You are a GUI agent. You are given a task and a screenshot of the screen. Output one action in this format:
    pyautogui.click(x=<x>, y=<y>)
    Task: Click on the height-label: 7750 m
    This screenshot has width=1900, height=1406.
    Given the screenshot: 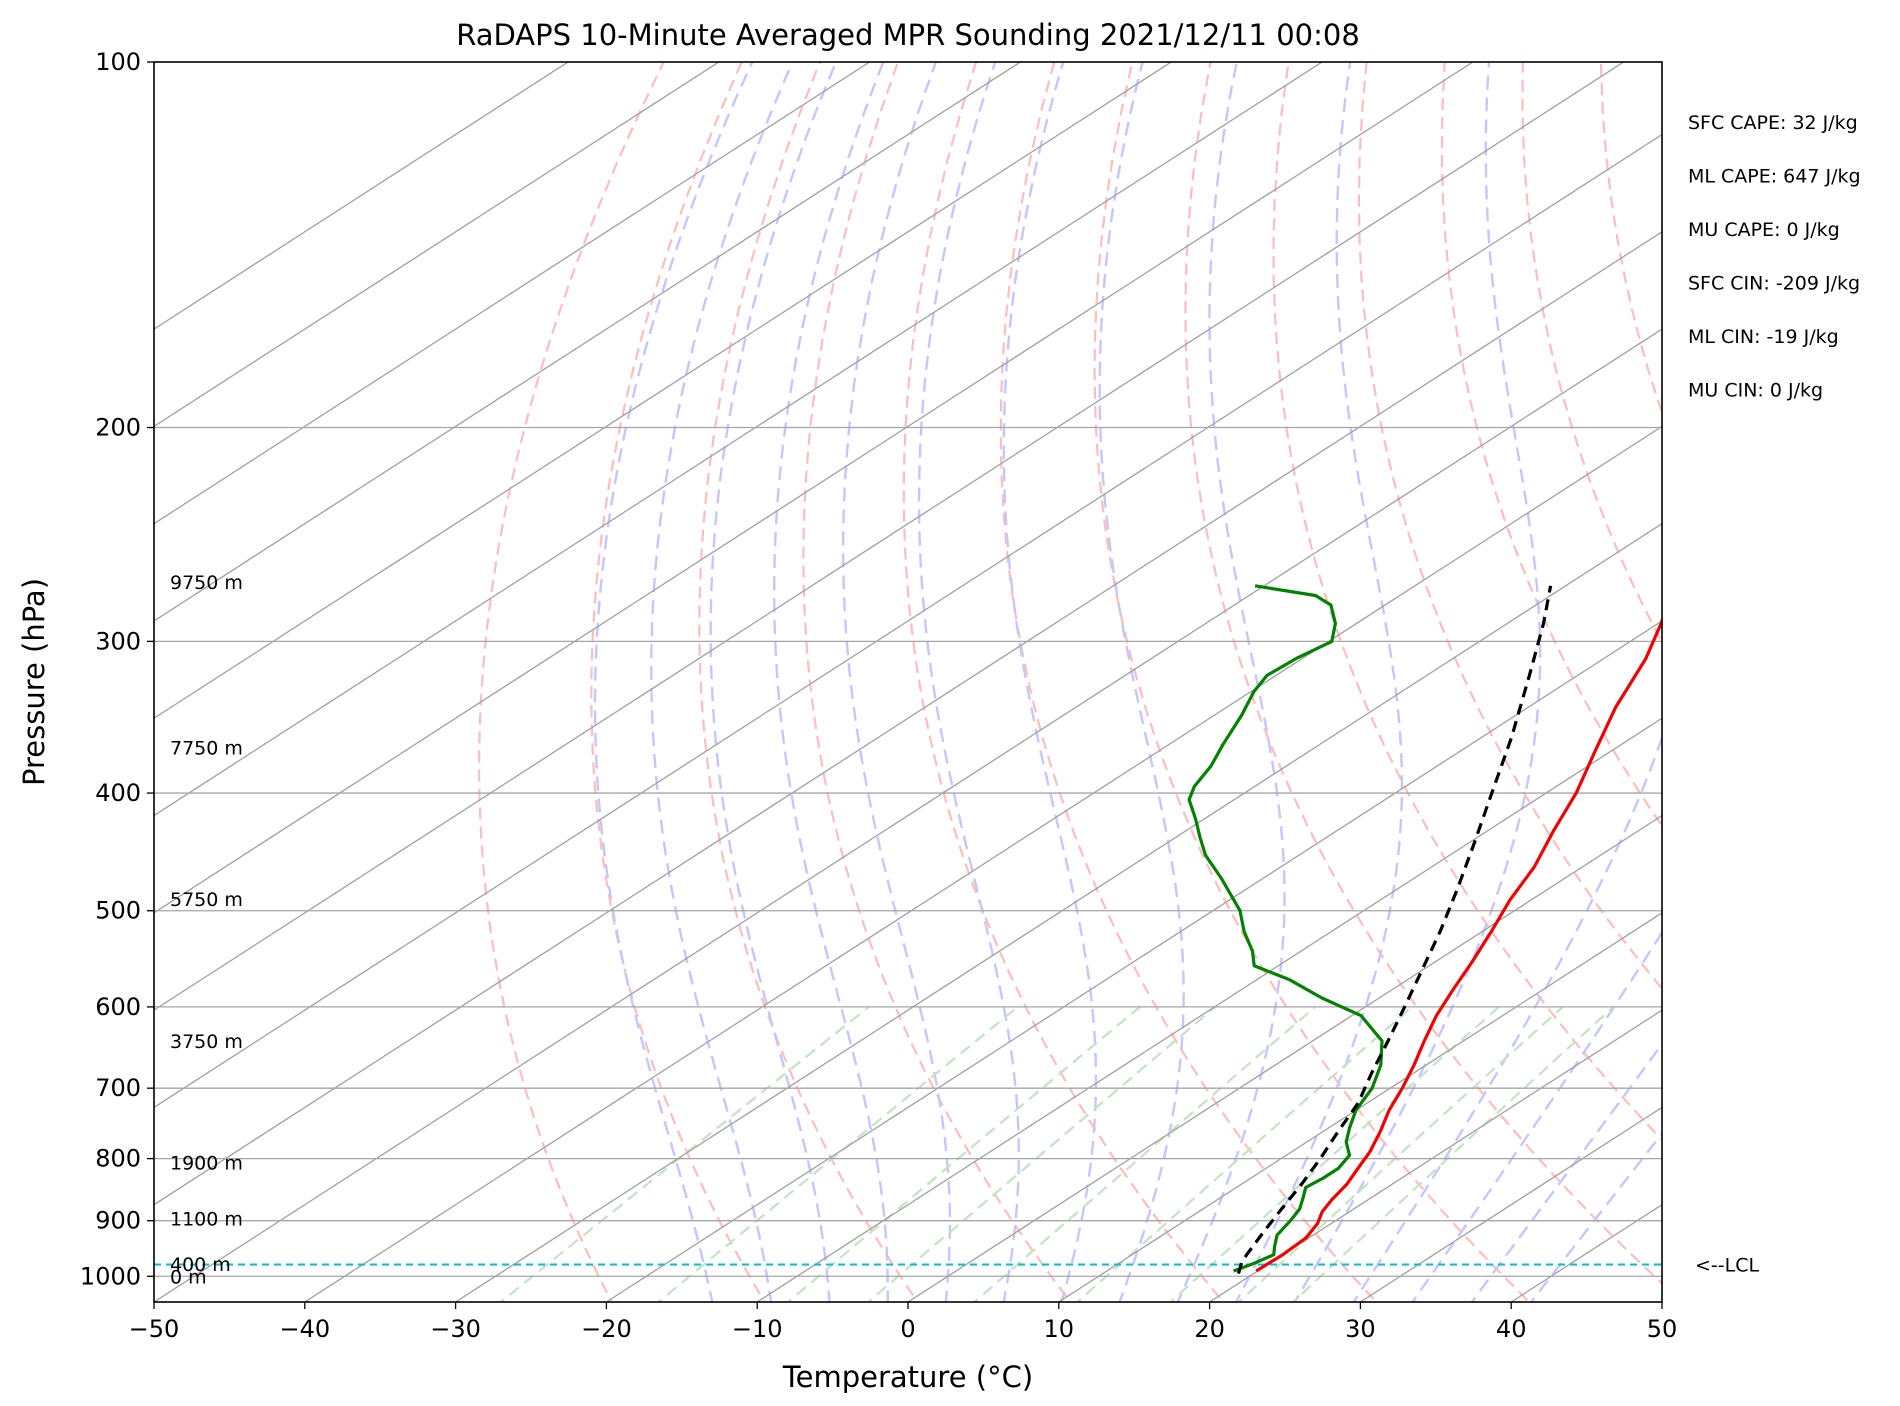 What is the action you would take?
    pyautogui.click(x=206, y=749)
    